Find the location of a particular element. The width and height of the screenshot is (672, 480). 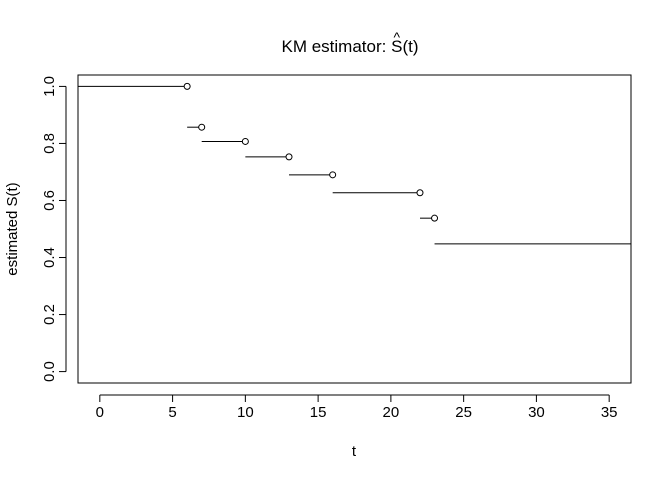

y-tick-label: 0.0 is located at coordinates (49, 371).